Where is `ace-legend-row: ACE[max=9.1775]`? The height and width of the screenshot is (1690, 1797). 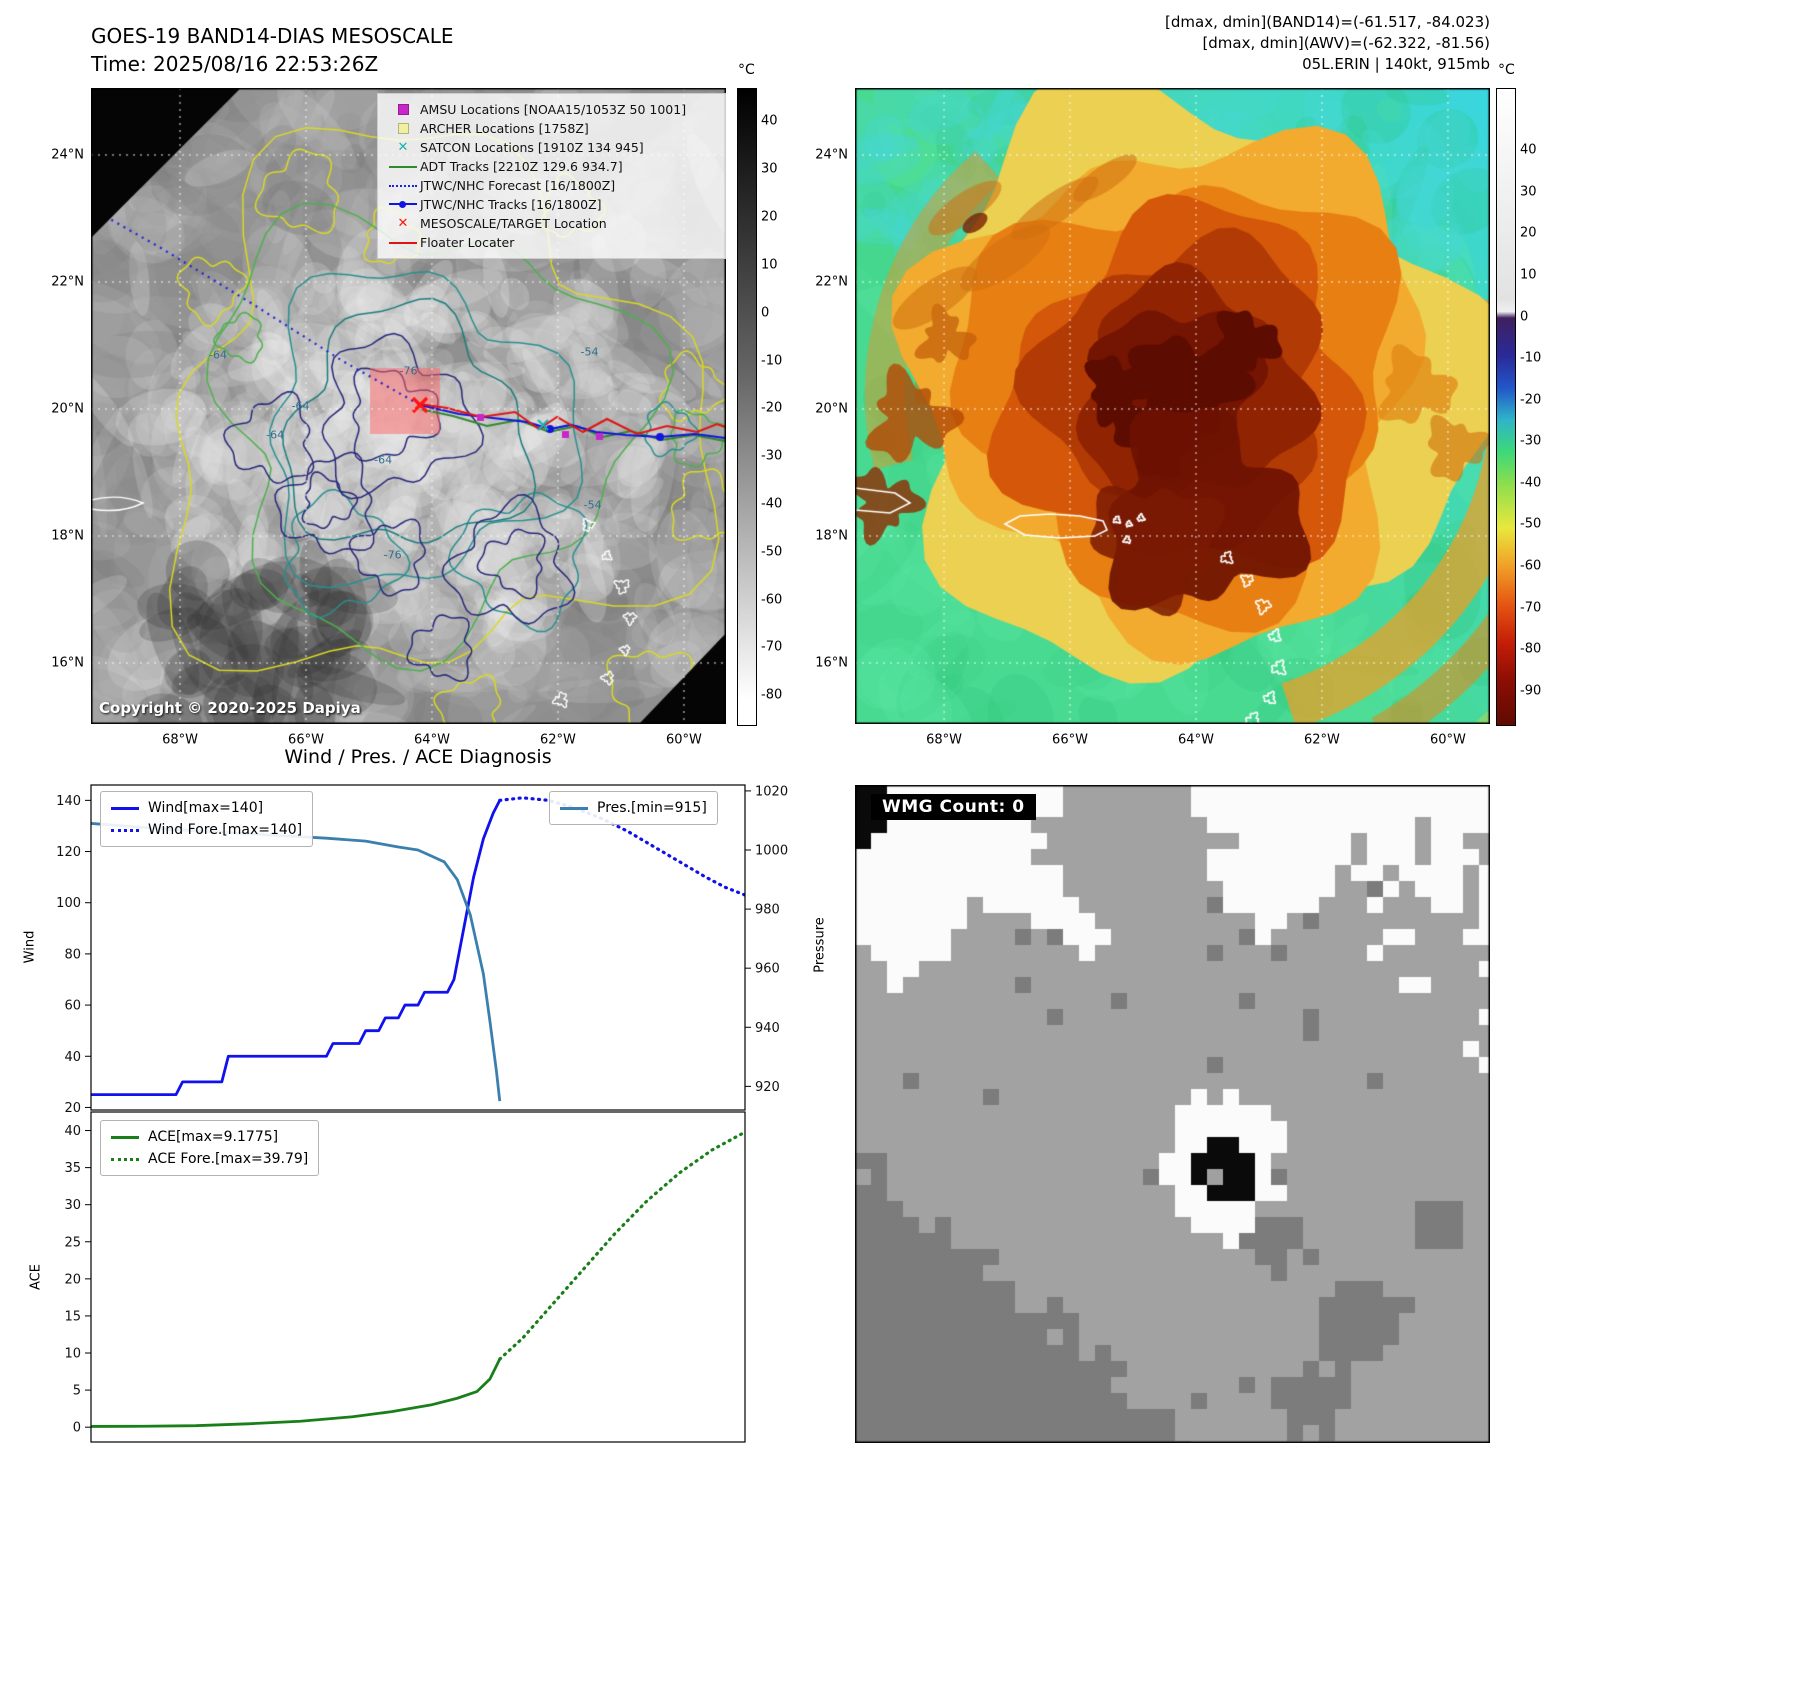
ace-legend-row: ACE[max=9.1775] is located at coordinates (209, 1137).